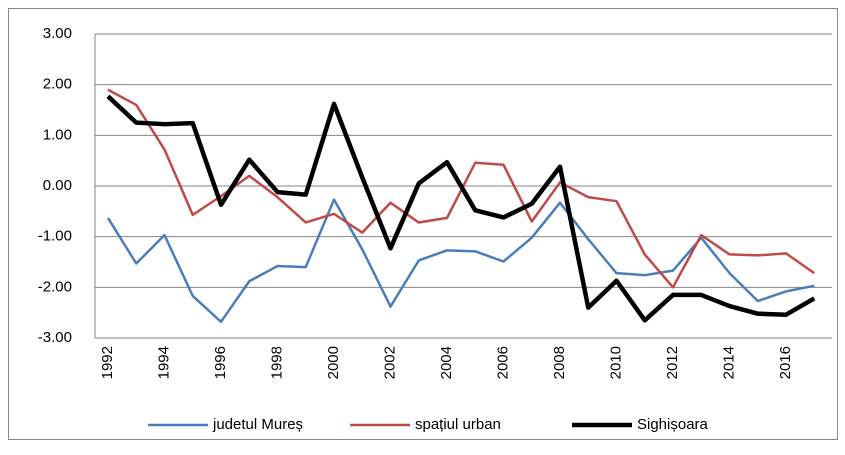 The image size is (845, 455). What do you see at coordinates (785, 362) in the screenshot?
I see `x-tick-label: 2016` at bounding box center [785, 362].